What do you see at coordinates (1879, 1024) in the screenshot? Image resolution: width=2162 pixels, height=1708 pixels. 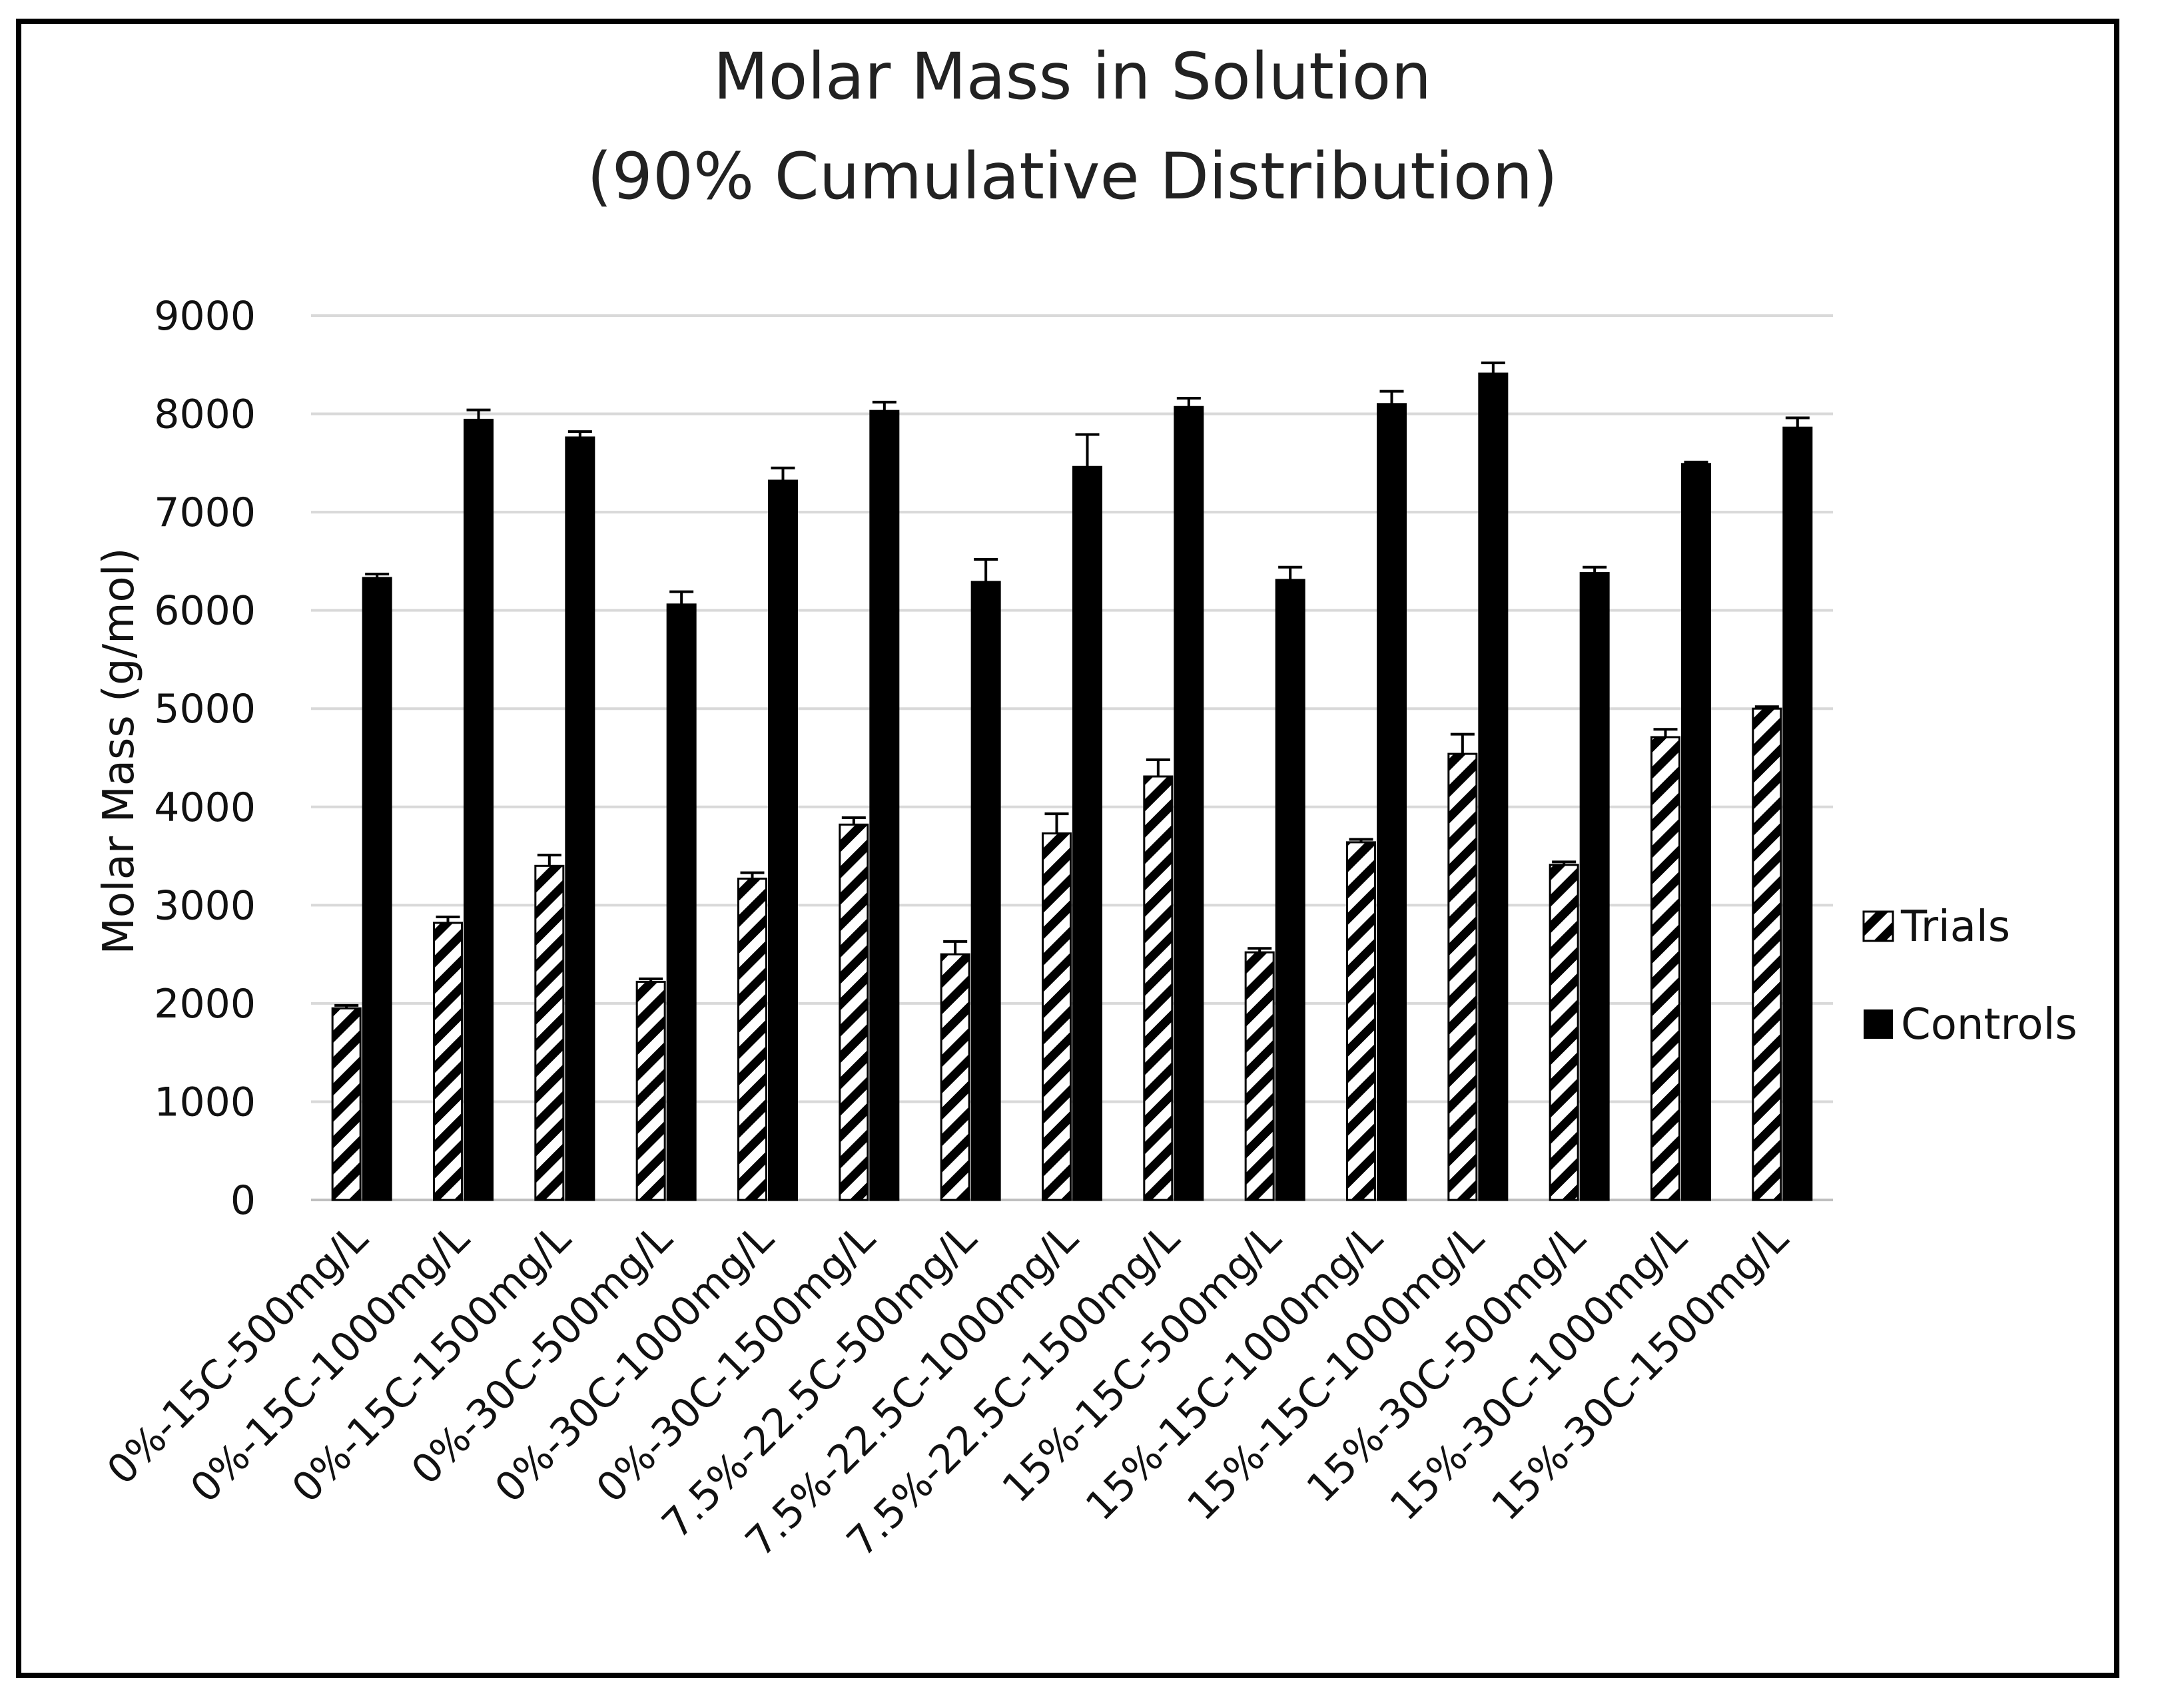 I see `legend-swatch-controls` at bounding box center [1879, 1024].